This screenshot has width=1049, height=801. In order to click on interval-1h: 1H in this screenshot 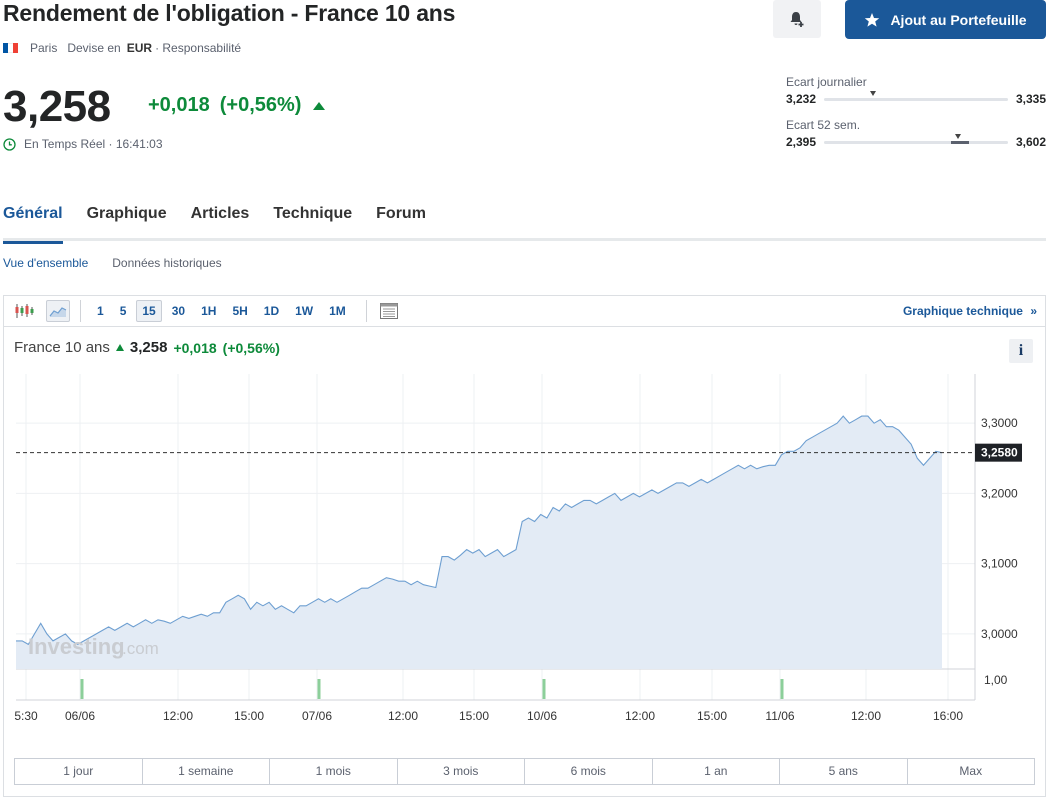, I will do `click(209, 311)`.